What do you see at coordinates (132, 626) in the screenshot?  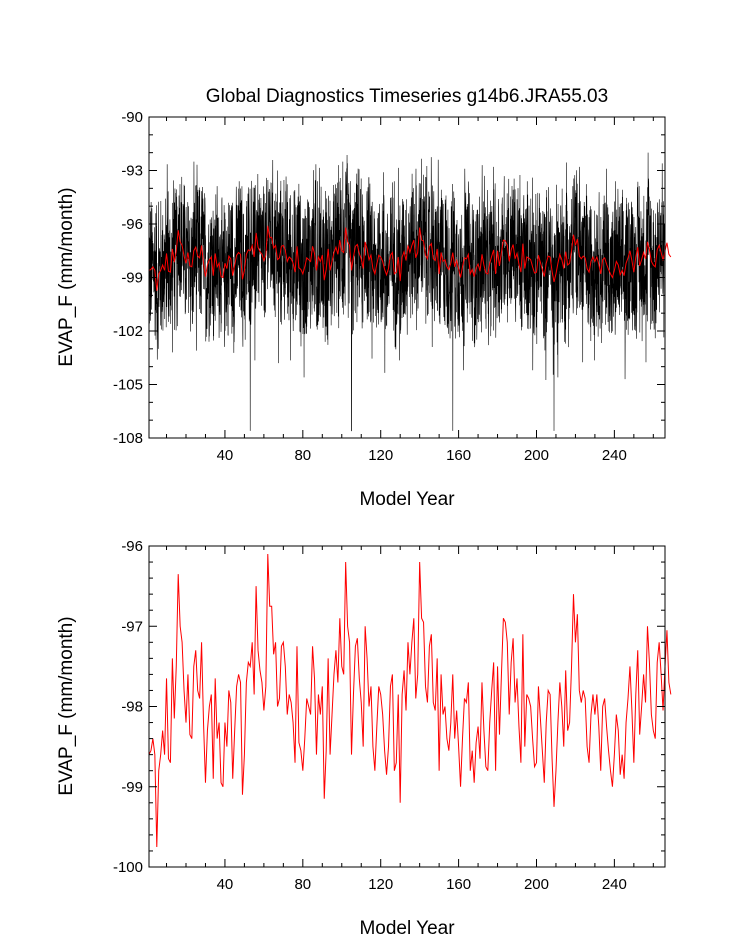 I see `bottom-y-tick-label: -97` at bounding box center [132, 626].